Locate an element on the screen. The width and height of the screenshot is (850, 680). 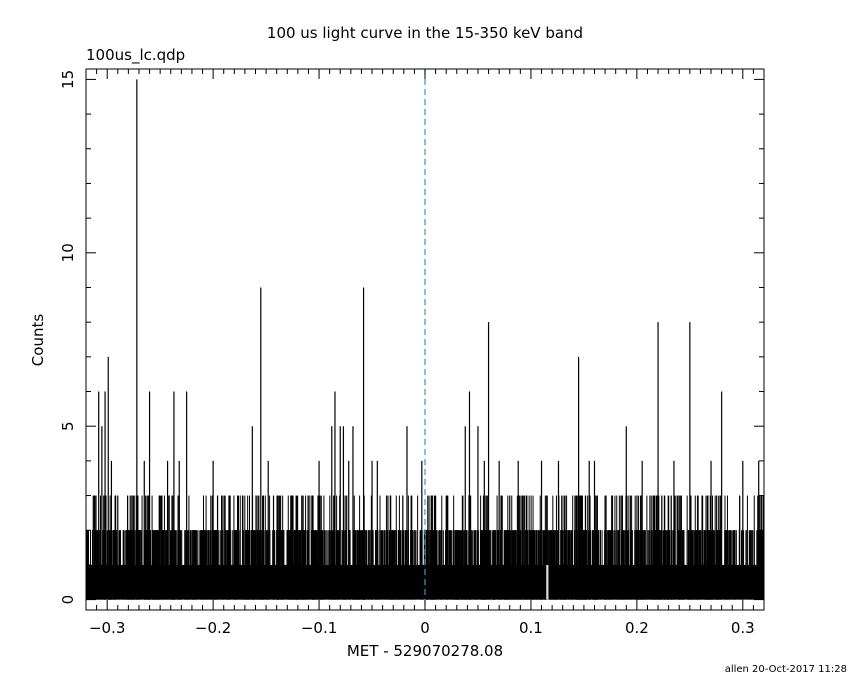
x-tick-label: 0.2 is located at coordinates (637, 628).